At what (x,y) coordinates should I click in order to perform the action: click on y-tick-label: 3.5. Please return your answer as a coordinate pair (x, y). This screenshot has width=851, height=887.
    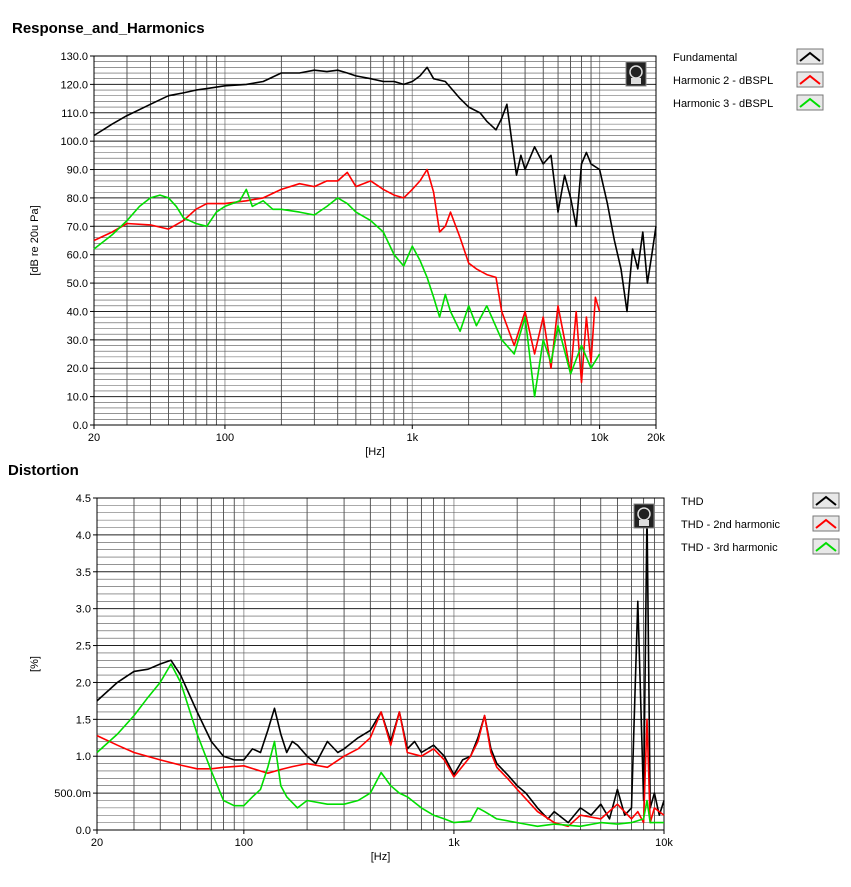
    Looking at the image, I should click on (83, 573).